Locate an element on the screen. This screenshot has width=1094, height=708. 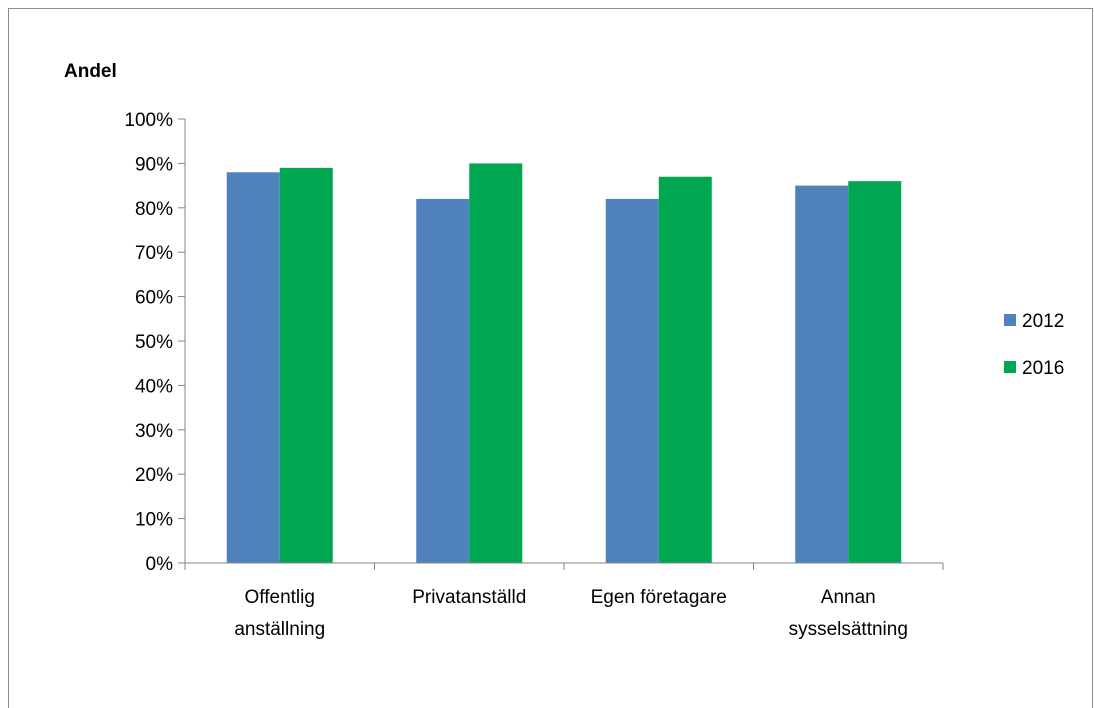
x-category-label: Egen företagare is located at coordinates (659, 597).